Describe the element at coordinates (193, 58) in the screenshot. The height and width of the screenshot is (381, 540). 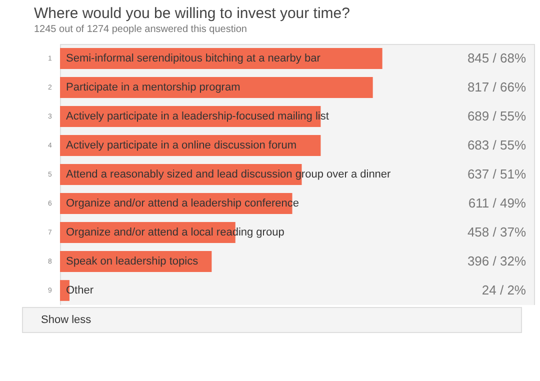
I see `y-tick-label: Semi-informal serendipitous bitching at a nearby bar` at that location.